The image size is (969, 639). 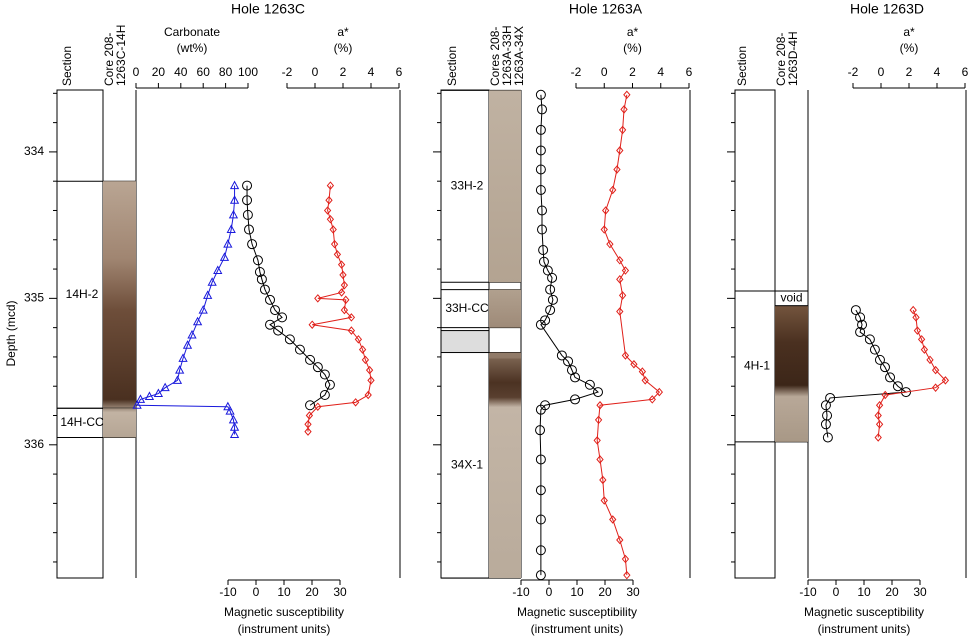 What do you see at coordinates (467, 185) in the screenshot?
I see `section-label: 33H-2` at bounding box center [467, 185].